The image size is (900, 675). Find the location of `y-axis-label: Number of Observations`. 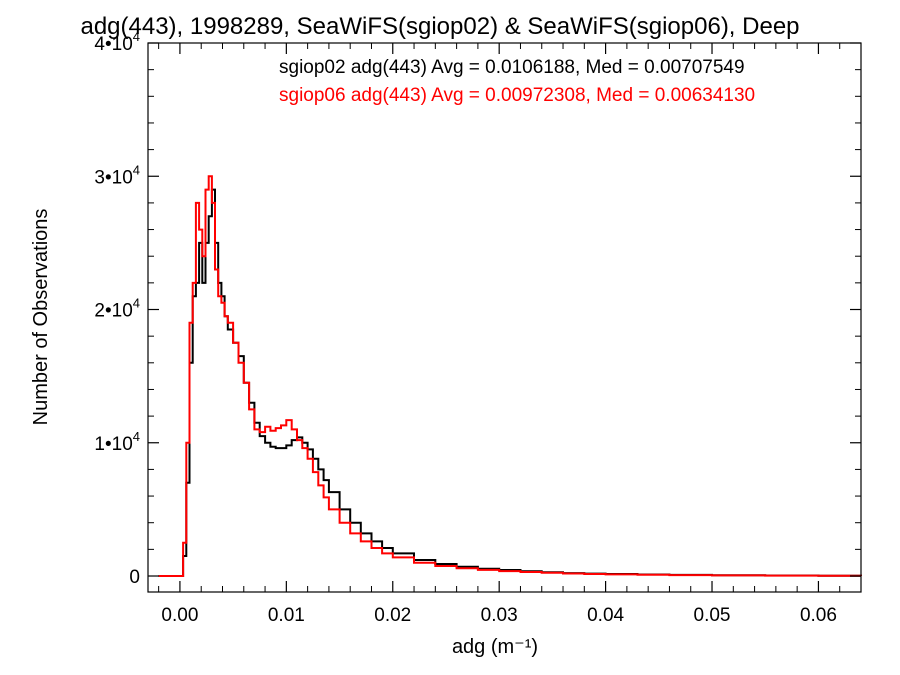

y-axis-label: Number of Observations is located at coordinates (41, 317).